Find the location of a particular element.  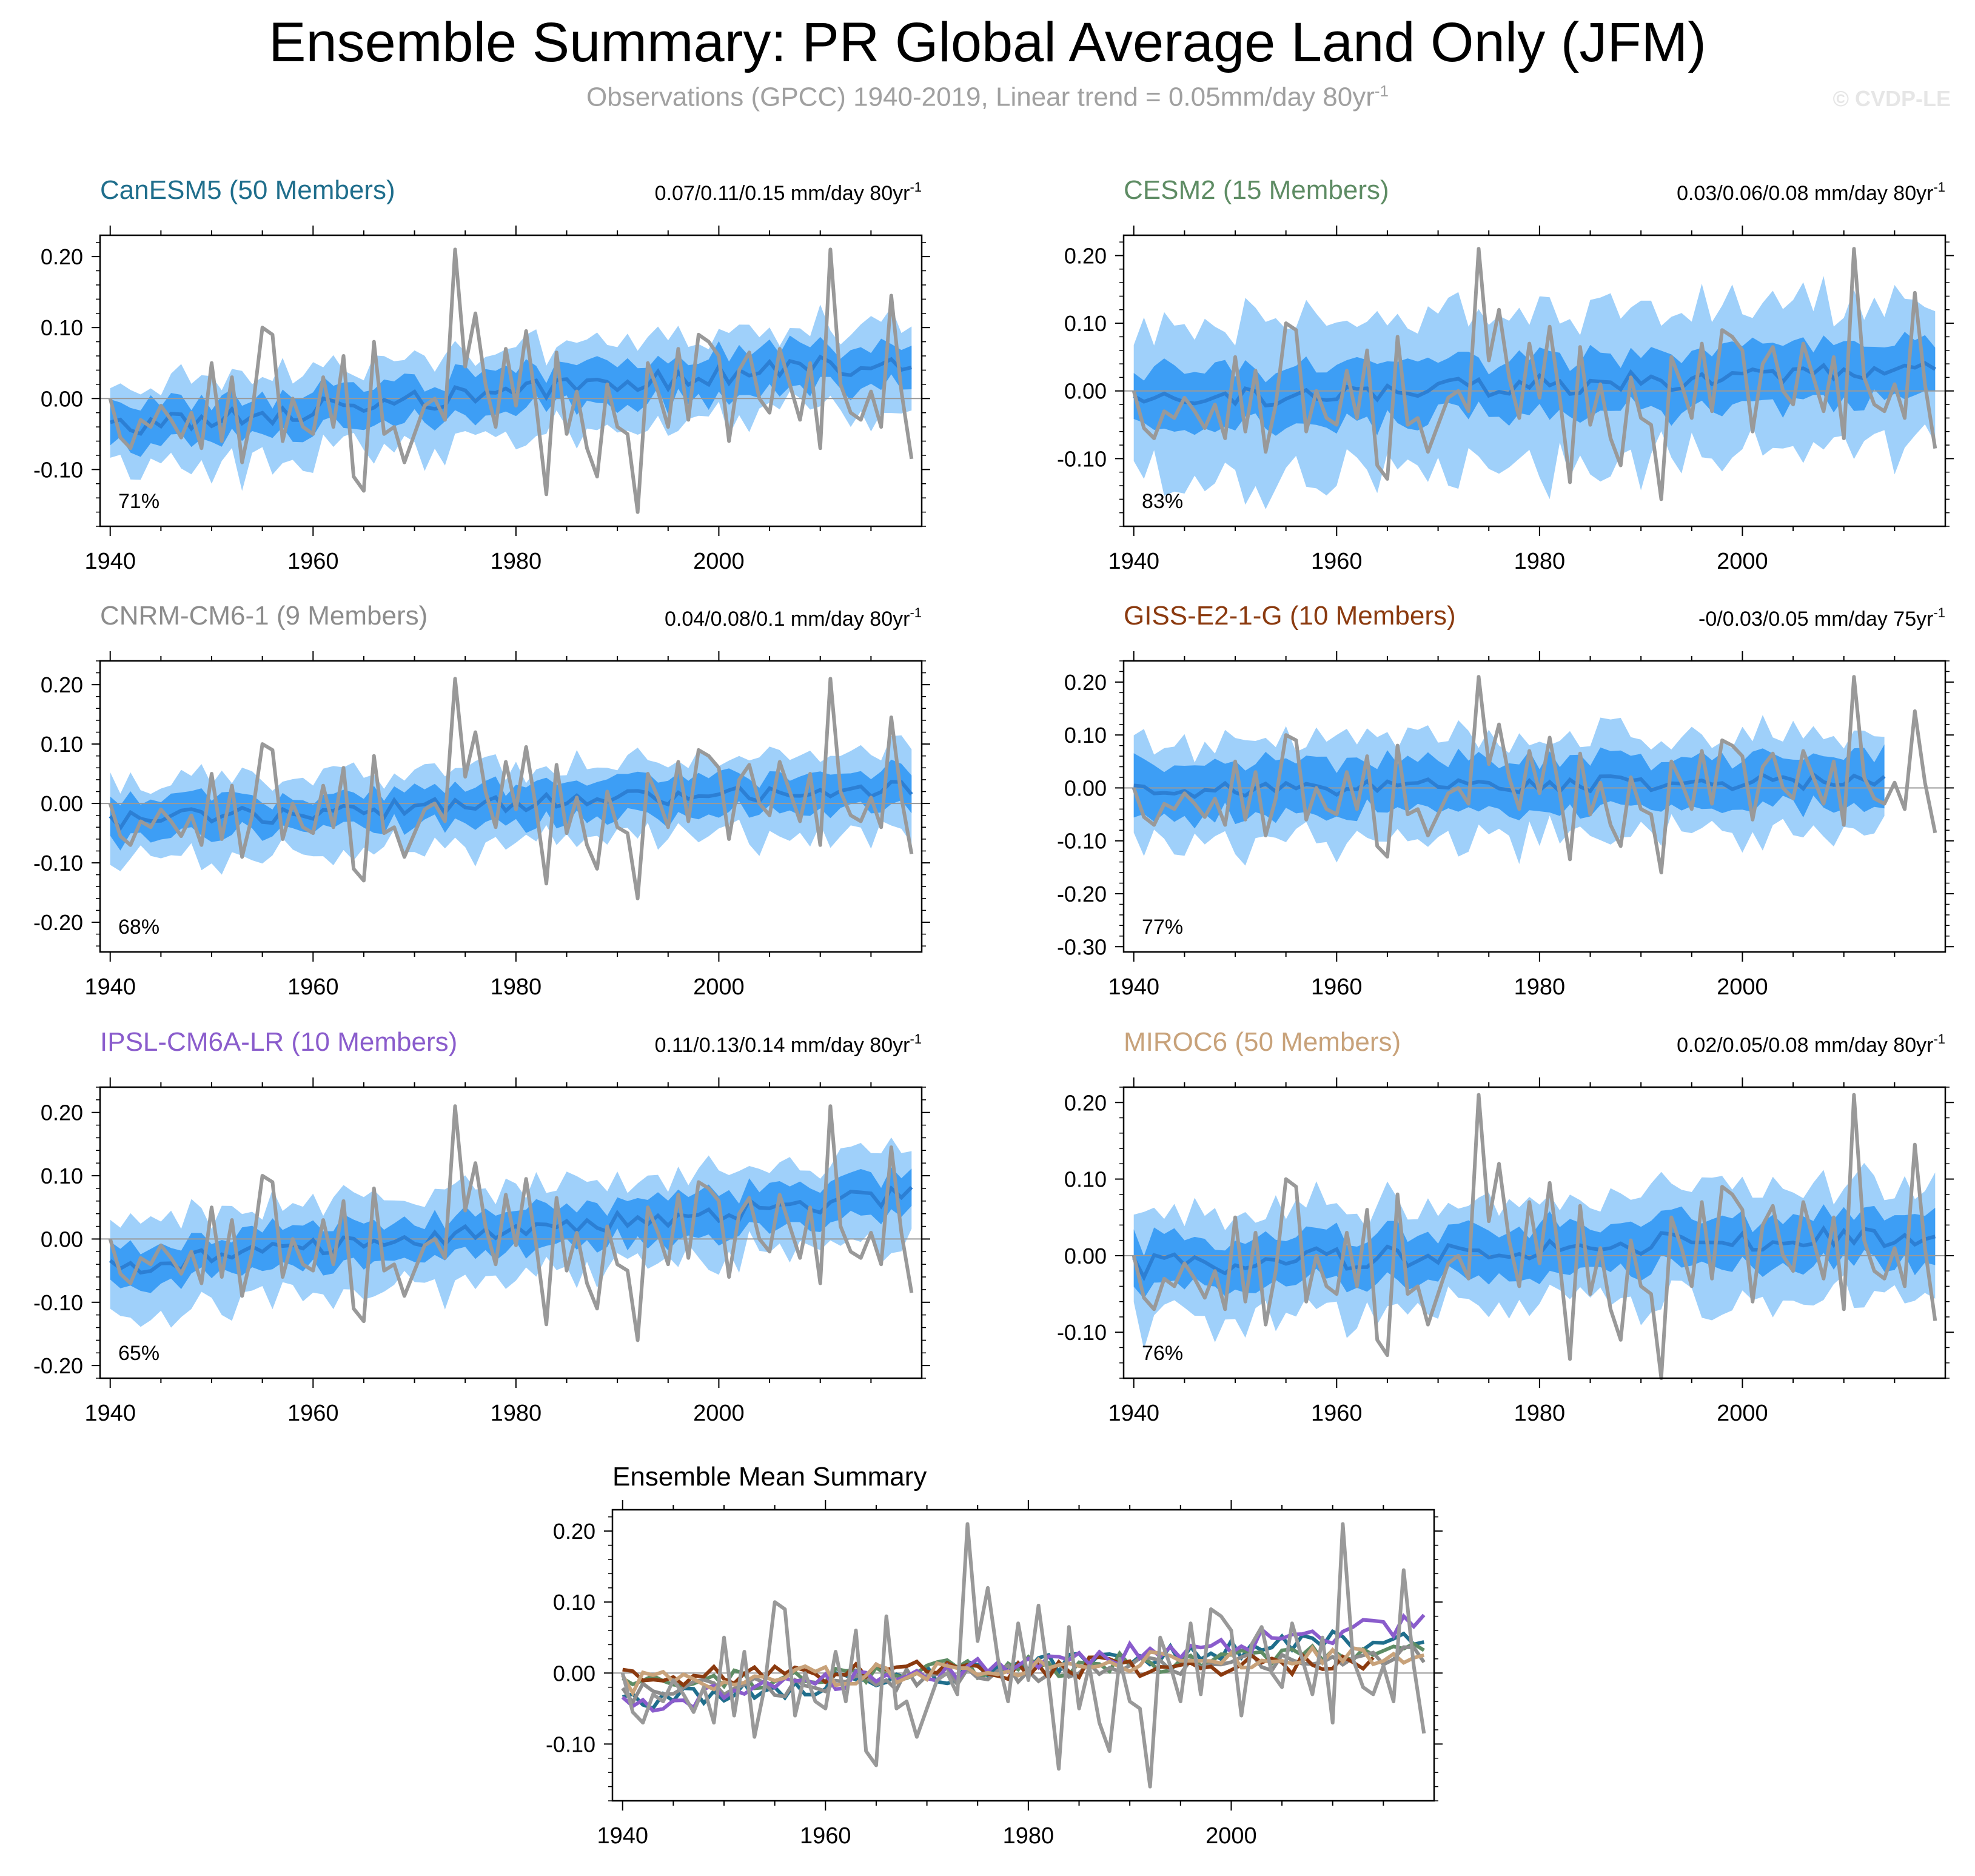

agreement-percent: 68% is located at coordinates (139, 927).